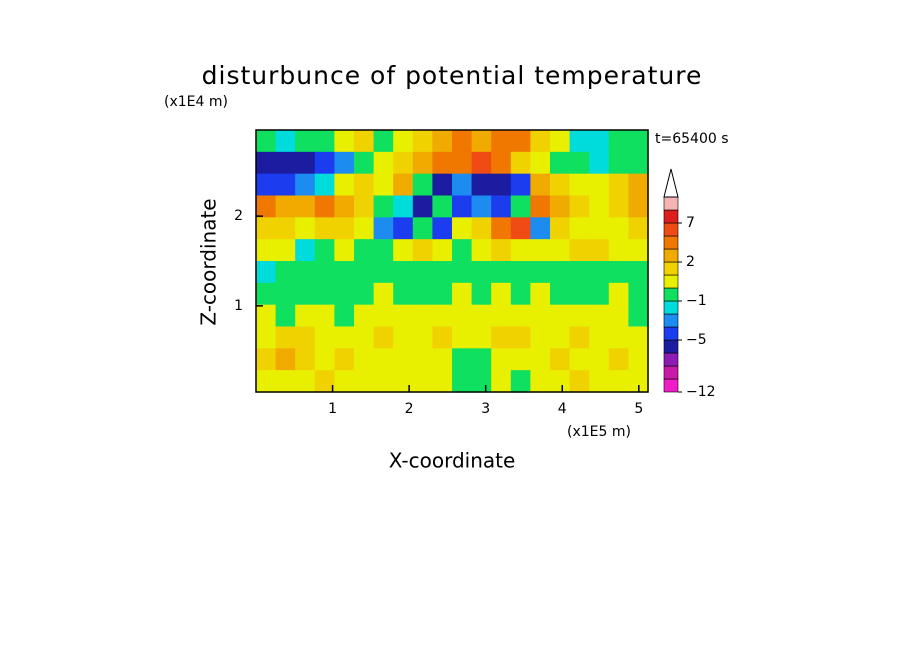 The height and width of the screenshot is (654, 904). Describe the element at coordinates (690, 262) in the screenshot. I see `colorbar-tick-label: 2` at that location.